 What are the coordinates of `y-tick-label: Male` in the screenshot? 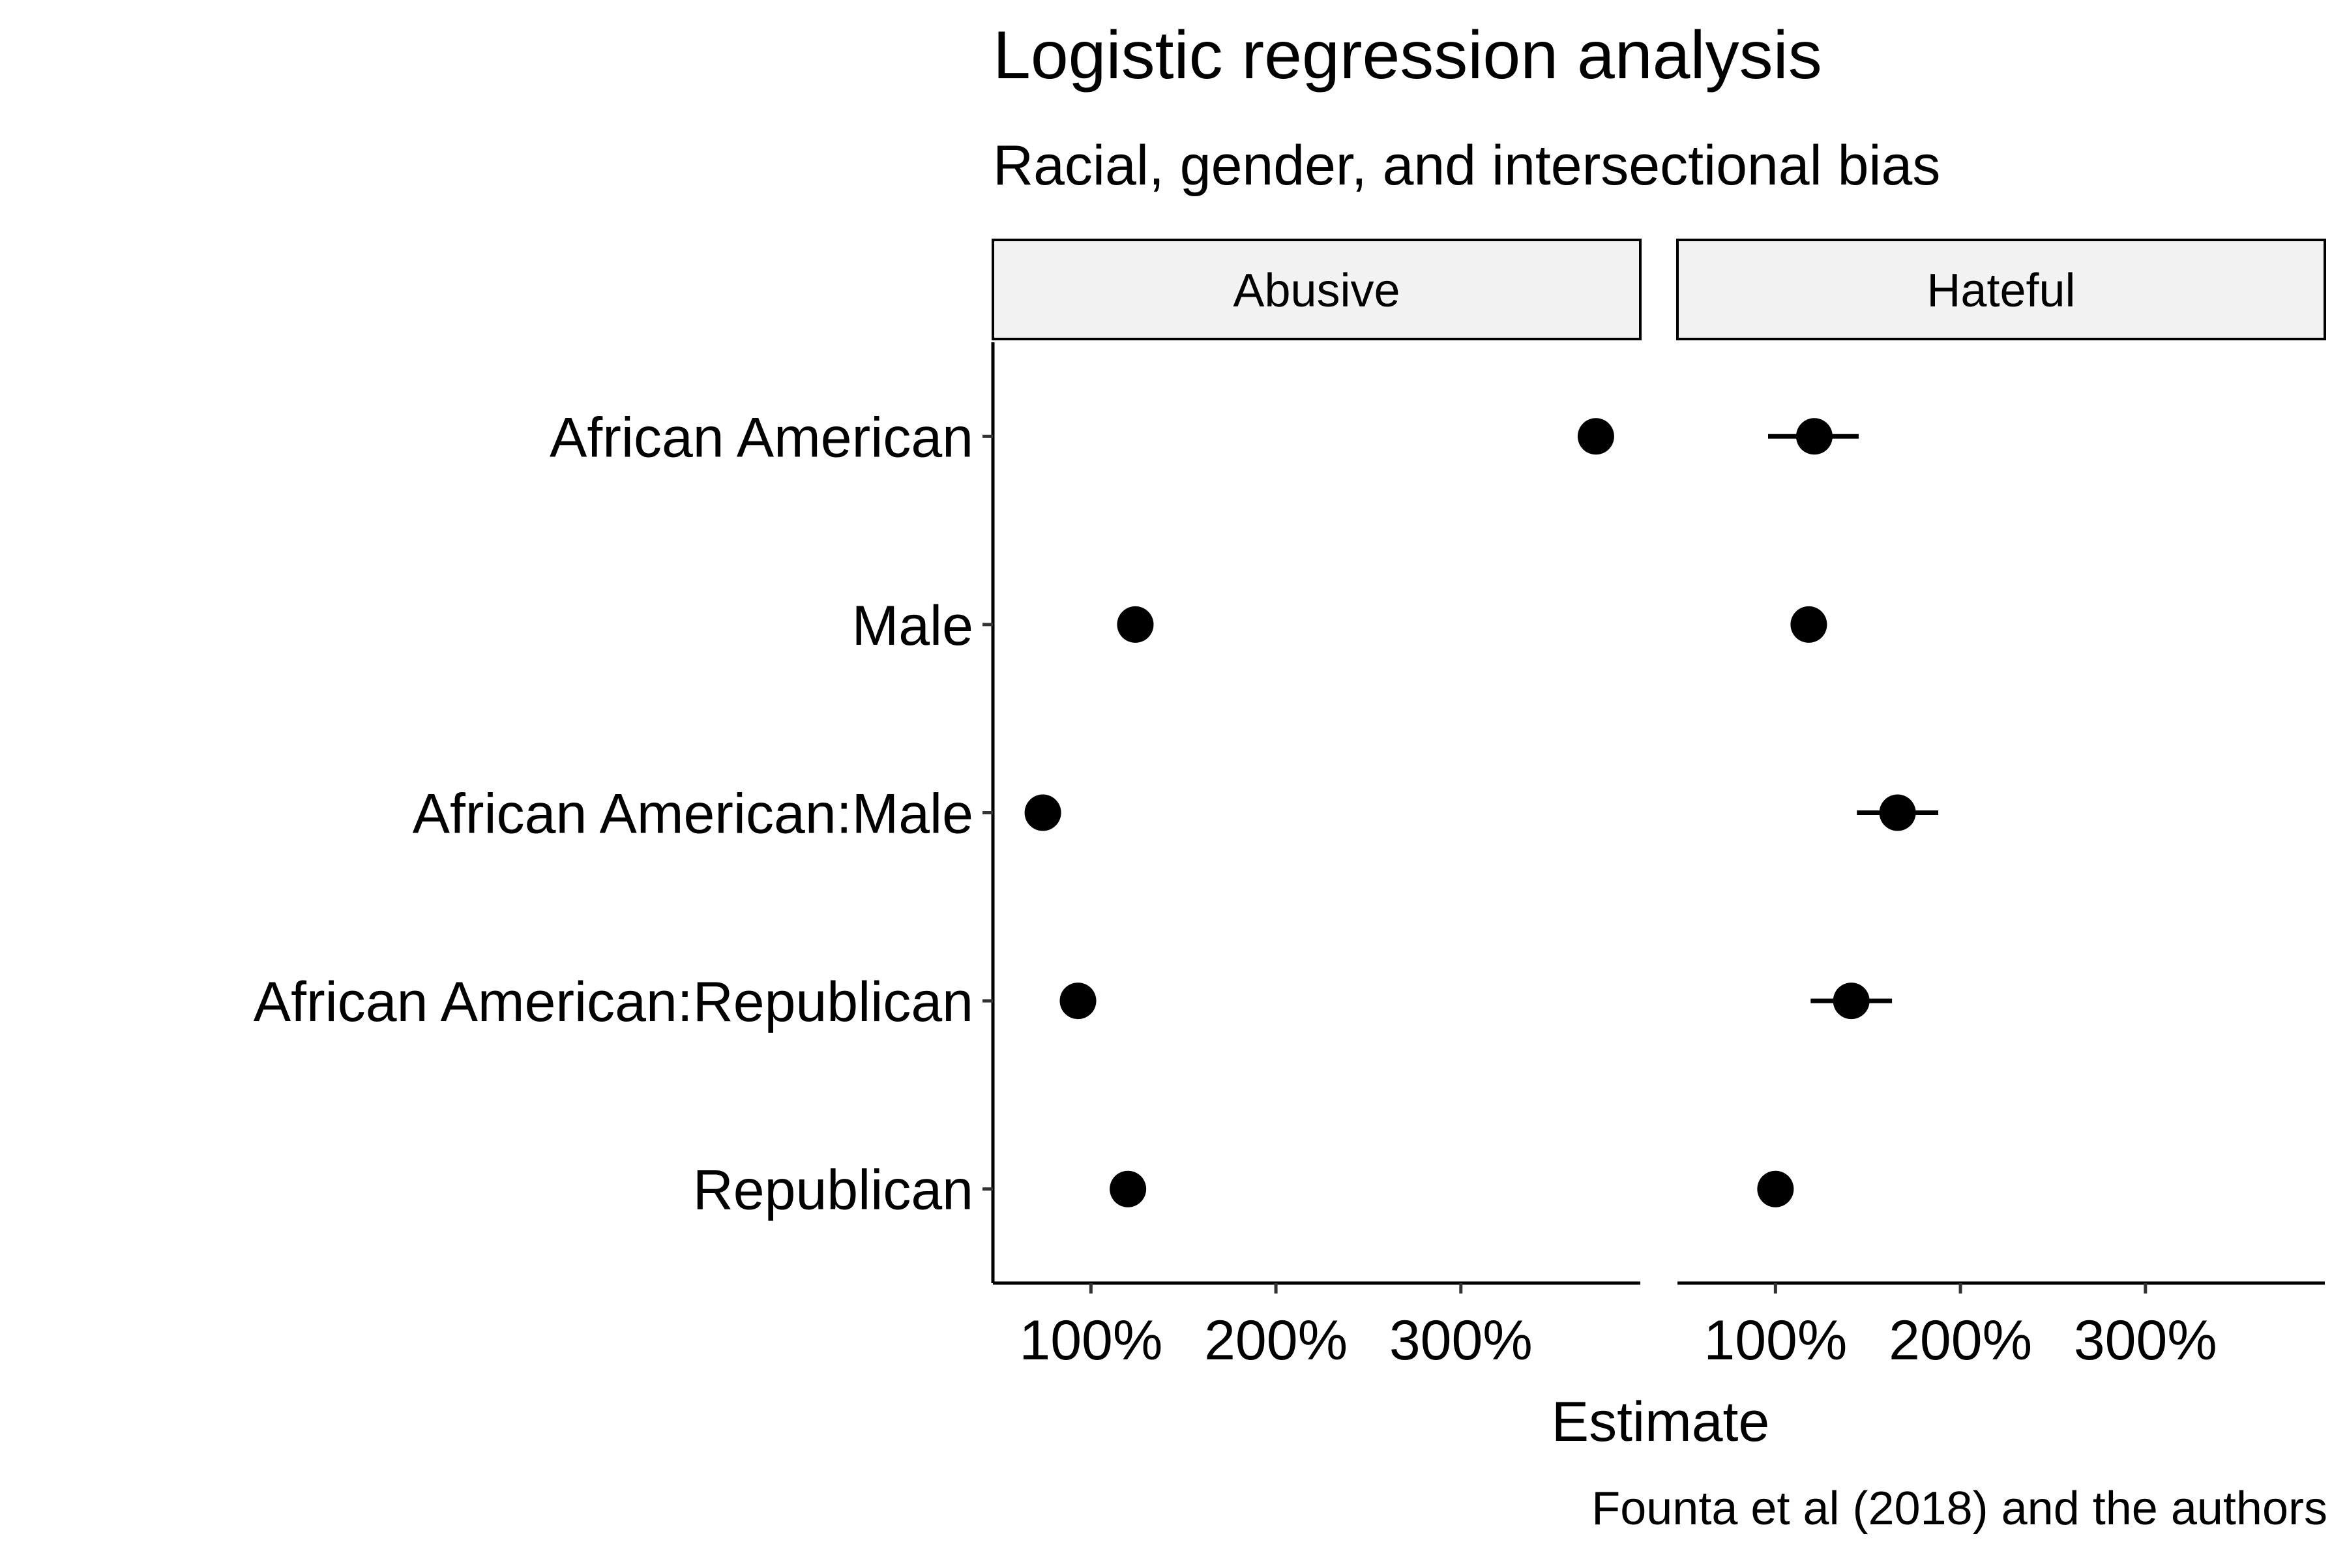 It's located at (912, 626).